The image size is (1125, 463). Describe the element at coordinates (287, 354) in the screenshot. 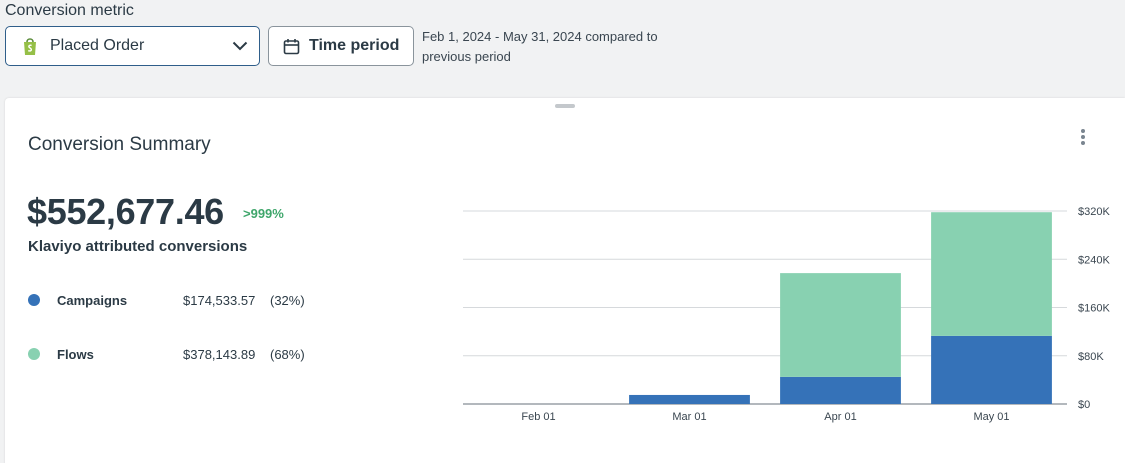

I see `legend-percent: (68%)` at that location.